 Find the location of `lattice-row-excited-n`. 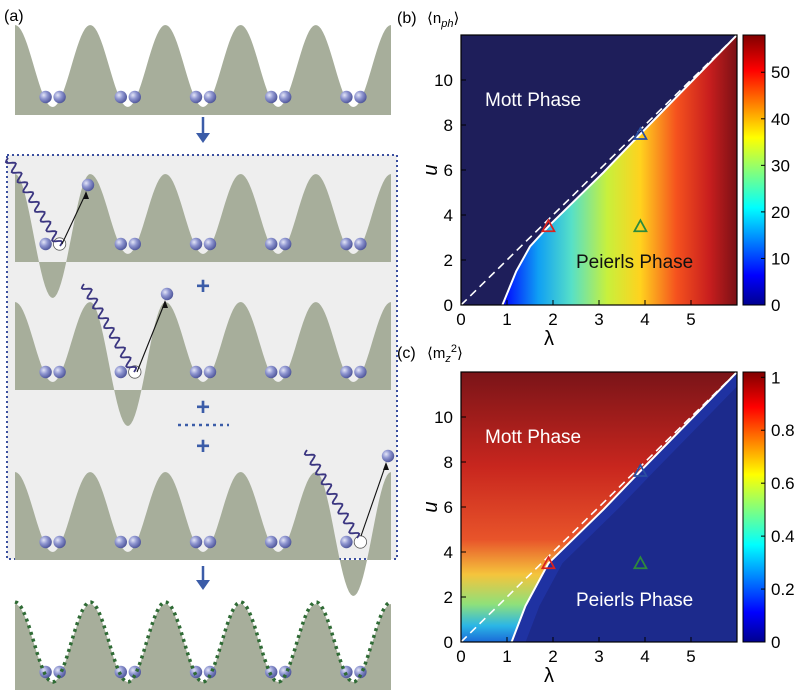

lattice-row-excited-n is located at coordinates (205, 522).